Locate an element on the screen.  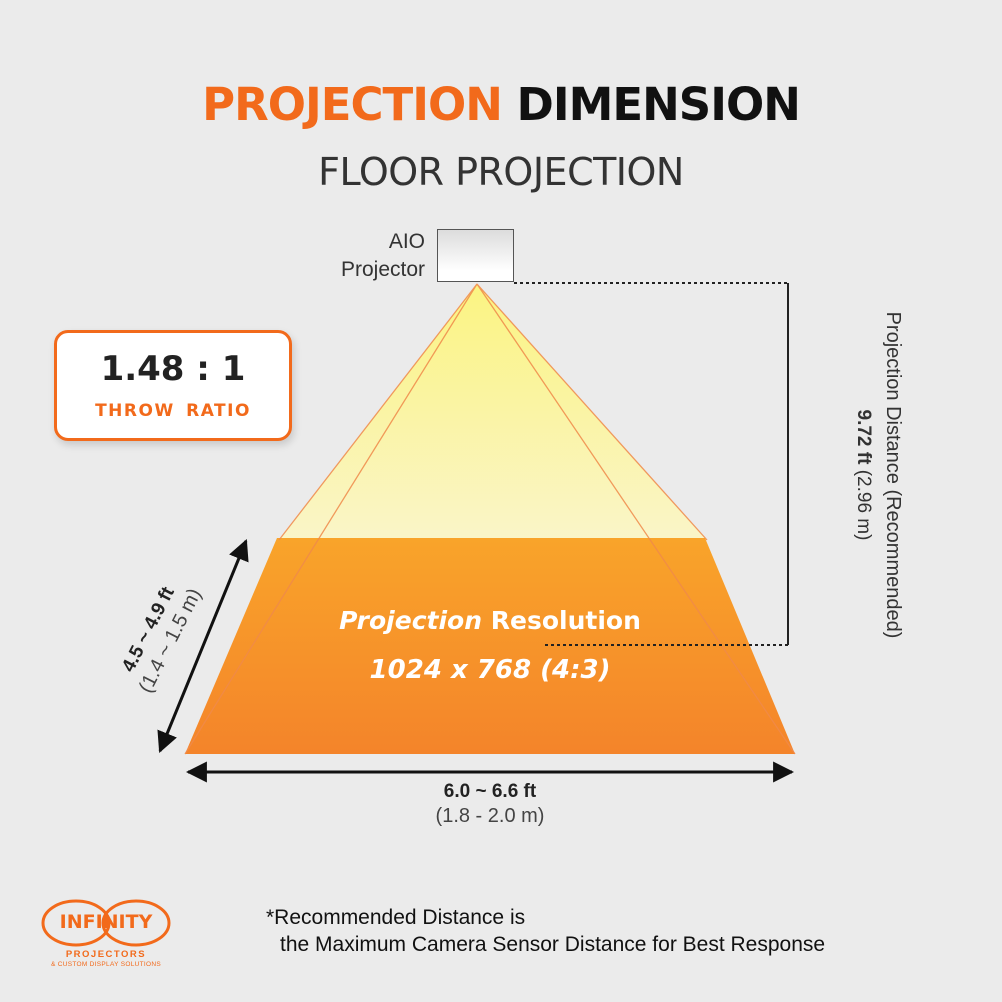
throw-ratio-card: 1.48 : 1 THROW RATIO is located at coordinates (173, 385).